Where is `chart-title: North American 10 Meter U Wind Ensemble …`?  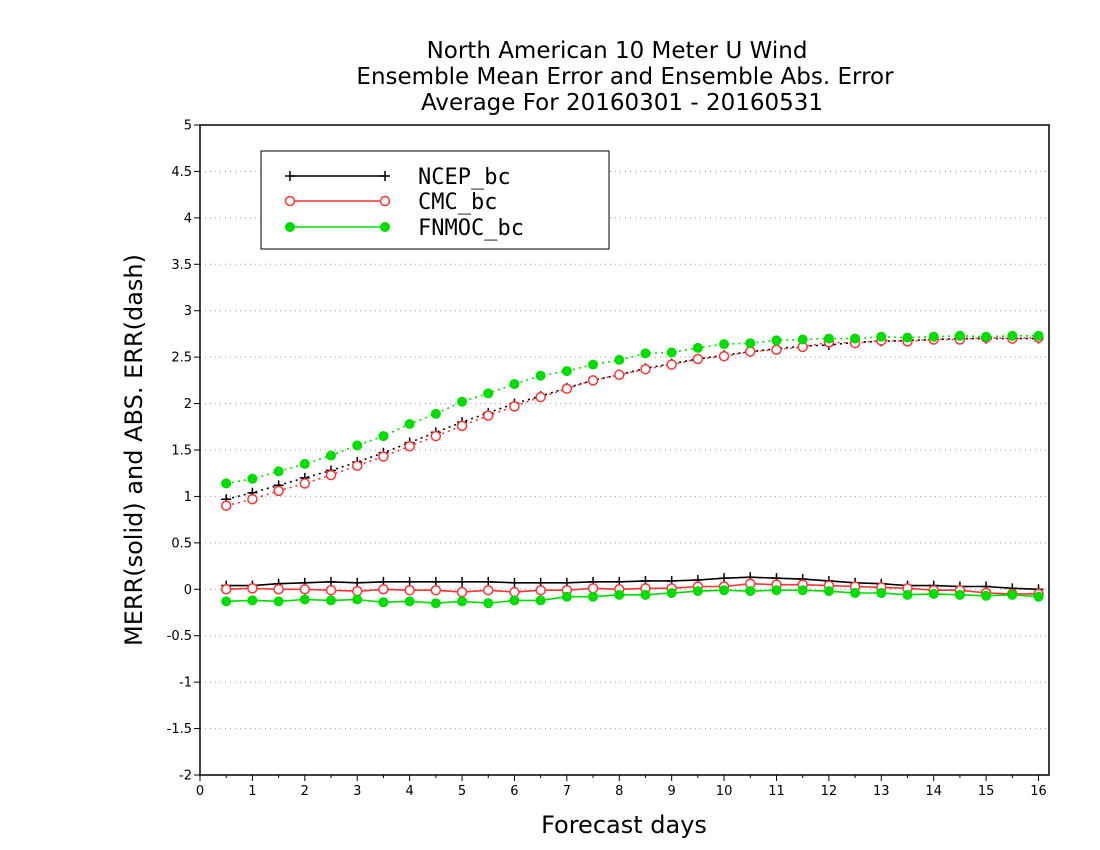
chart-title: North American 10 Meter U Wind Ensemble … is located at coordinates (625, 77).